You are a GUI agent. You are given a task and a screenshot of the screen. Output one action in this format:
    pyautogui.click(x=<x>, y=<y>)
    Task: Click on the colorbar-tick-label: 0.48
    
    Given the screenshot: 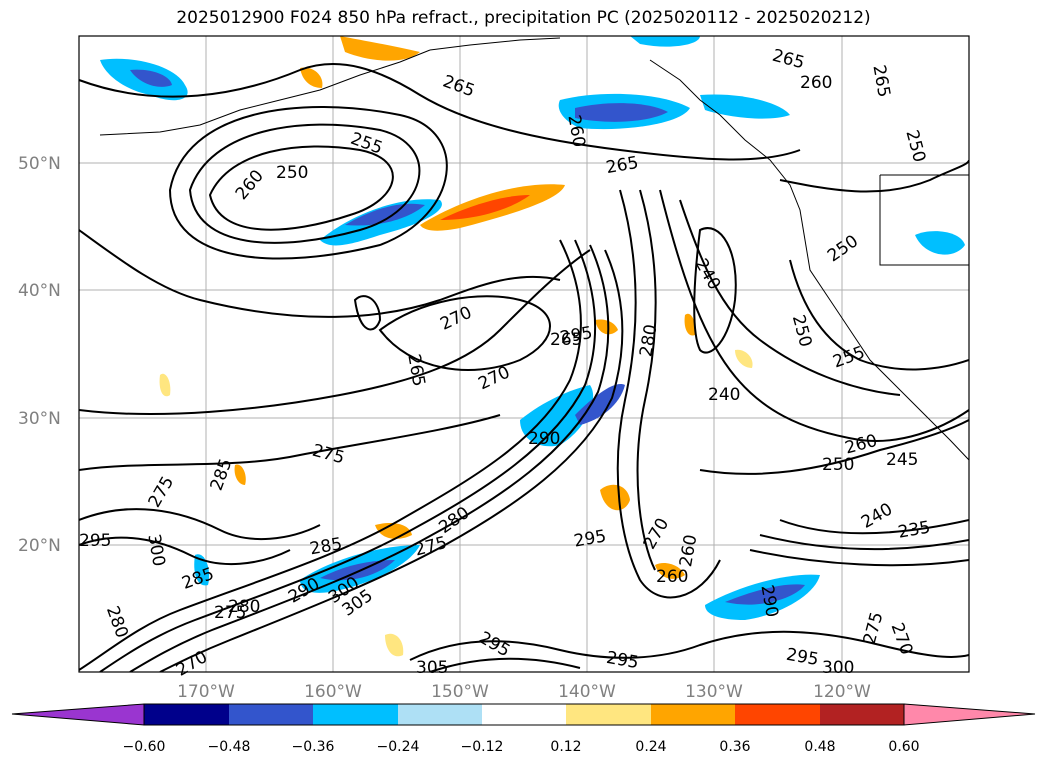 What is the action you would take?
    pyautogui.click(x=819, y=747)
    